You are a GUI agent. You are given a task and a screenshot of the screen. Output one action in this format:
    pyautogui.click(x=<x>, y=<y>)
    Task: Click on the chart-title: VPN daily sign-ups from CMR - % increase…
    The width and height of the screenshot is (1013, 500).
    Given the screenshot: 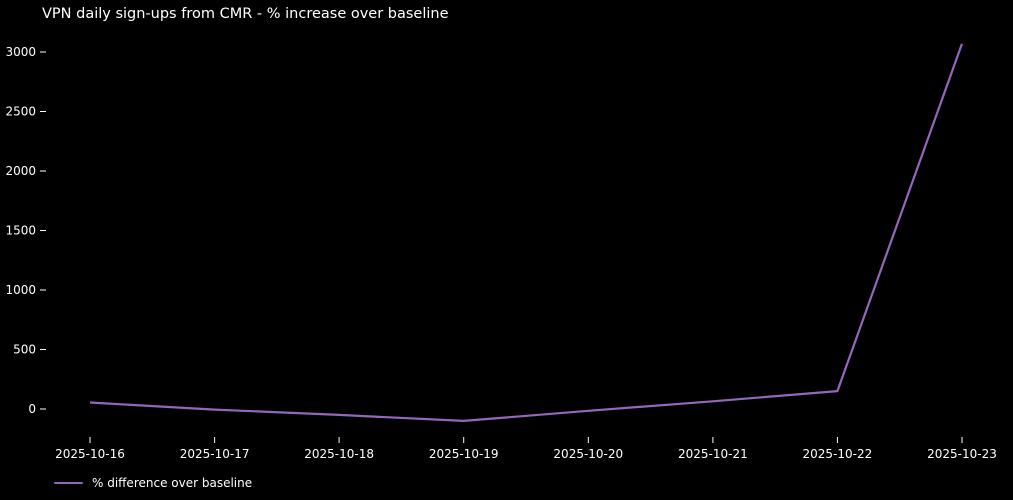 What is the action you would take?
    pyautogui.click(x=245, y=14)
    